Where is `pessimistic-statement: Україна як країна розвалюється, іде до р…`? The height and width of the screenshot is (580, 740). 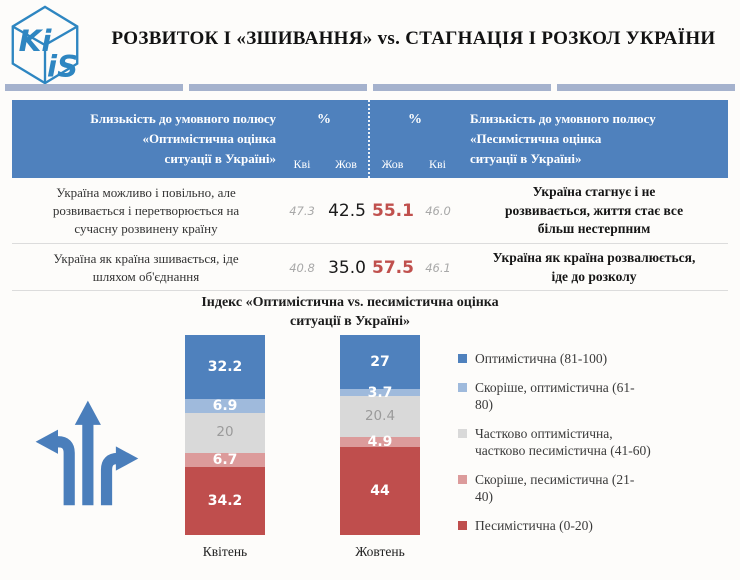 pessimistic-statement: Україна як країна розвалюється, іде до р… is located at coordinates (594, 266).